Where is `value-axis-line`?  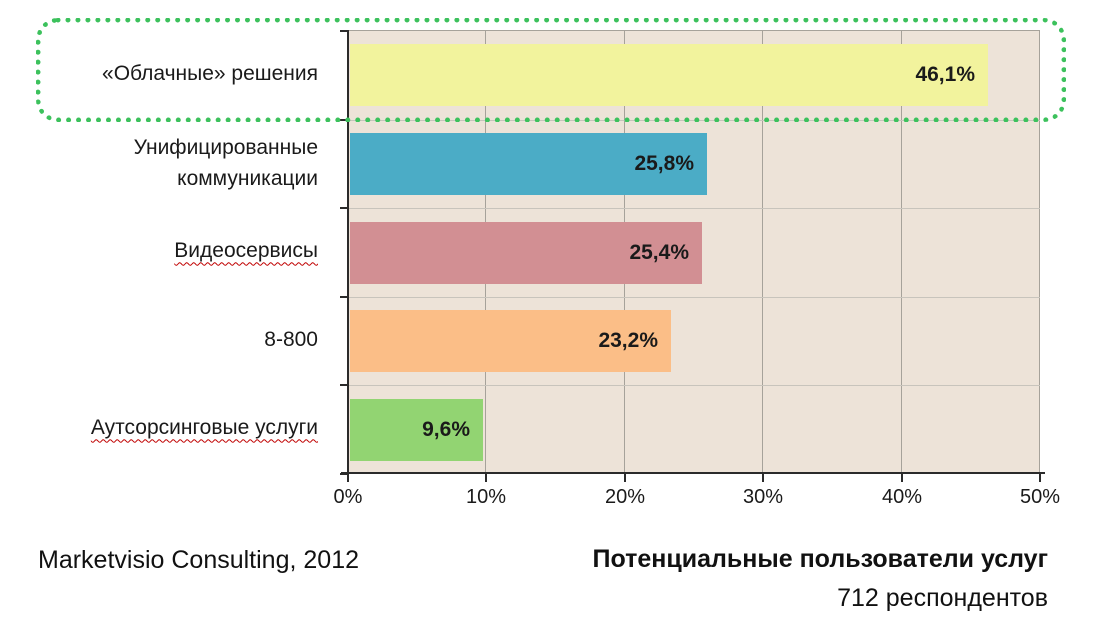
value-axis-line is located at coordinates (693, 473).